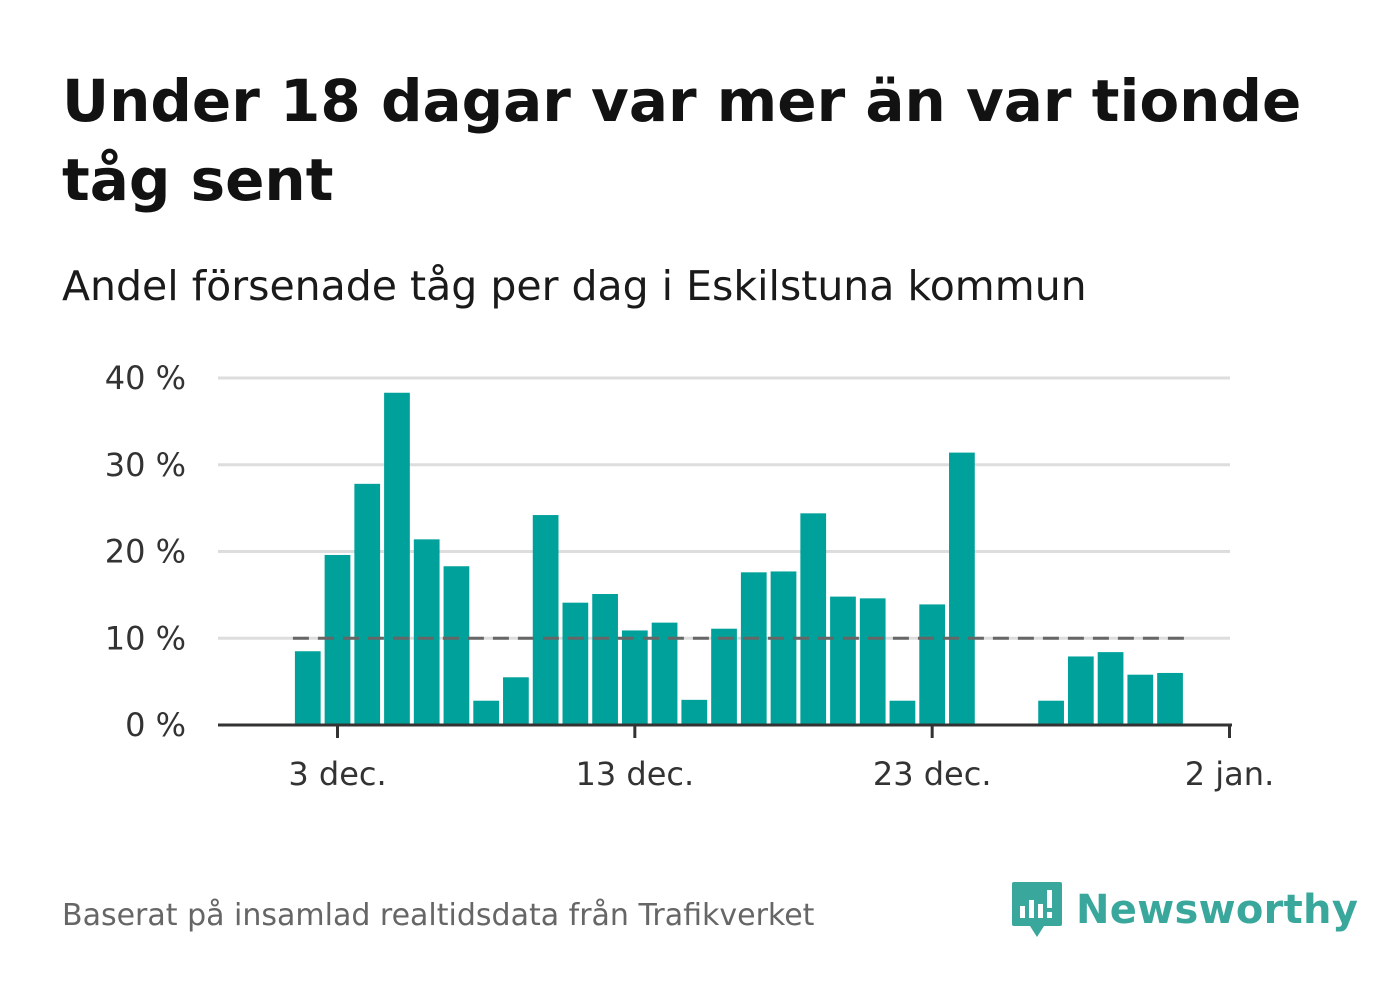  What do you see at coordinates (145, 465) in the screenshot?
I see `y-tick-label: 30 %` at bounding box center [145, 465].